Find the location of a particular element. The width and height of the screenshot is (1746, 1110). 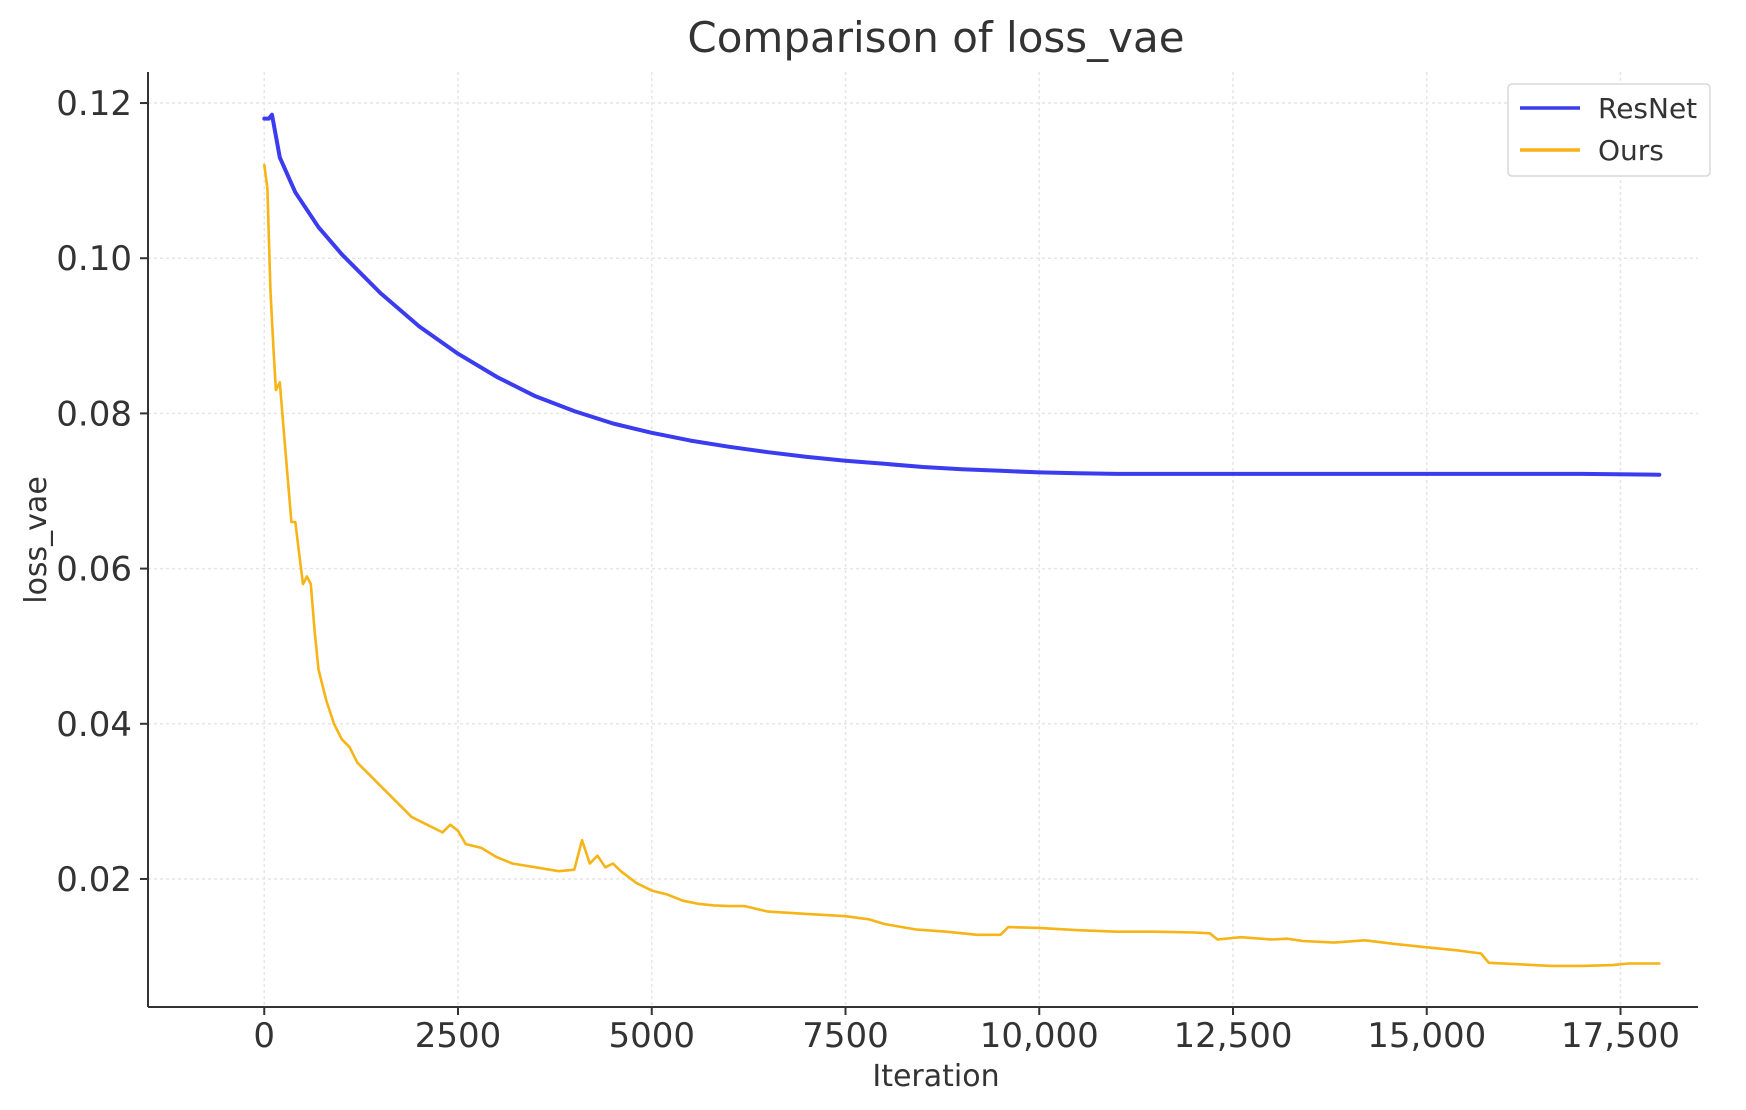

x-tick-label: 7500 is located at coordinates (845, 1036).